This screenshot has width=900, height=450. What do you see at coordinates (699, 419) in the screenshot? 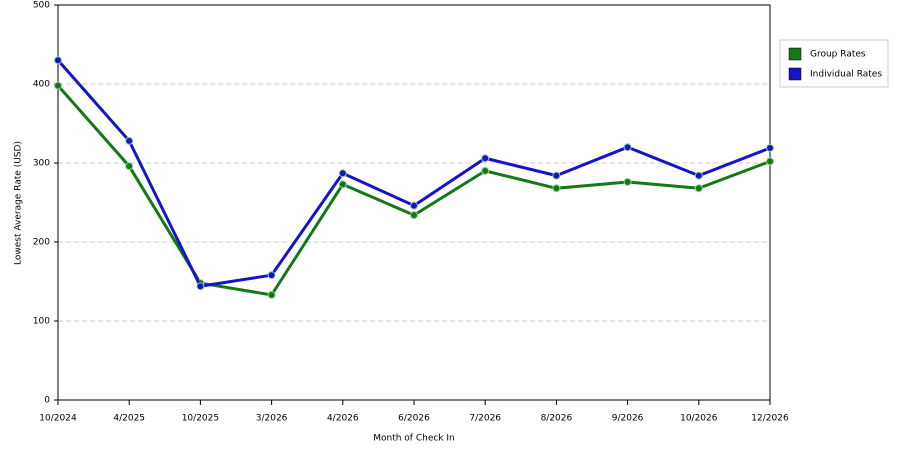
I see `x-tick-label: 10/2026` at bounding box center [699, 419].